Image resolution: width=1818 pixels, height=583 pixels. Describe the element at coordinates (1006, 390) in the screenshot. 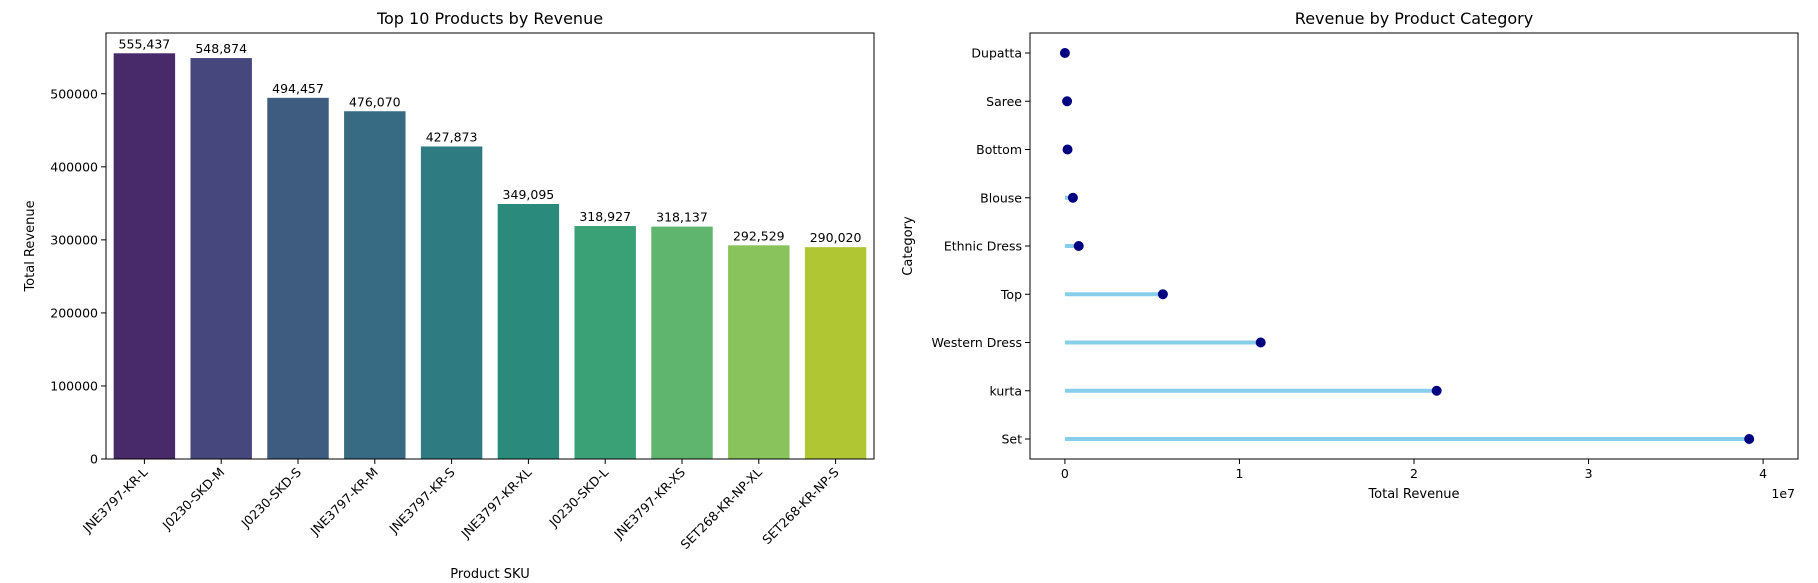

I see `y-tick-label: kurta` at that location.